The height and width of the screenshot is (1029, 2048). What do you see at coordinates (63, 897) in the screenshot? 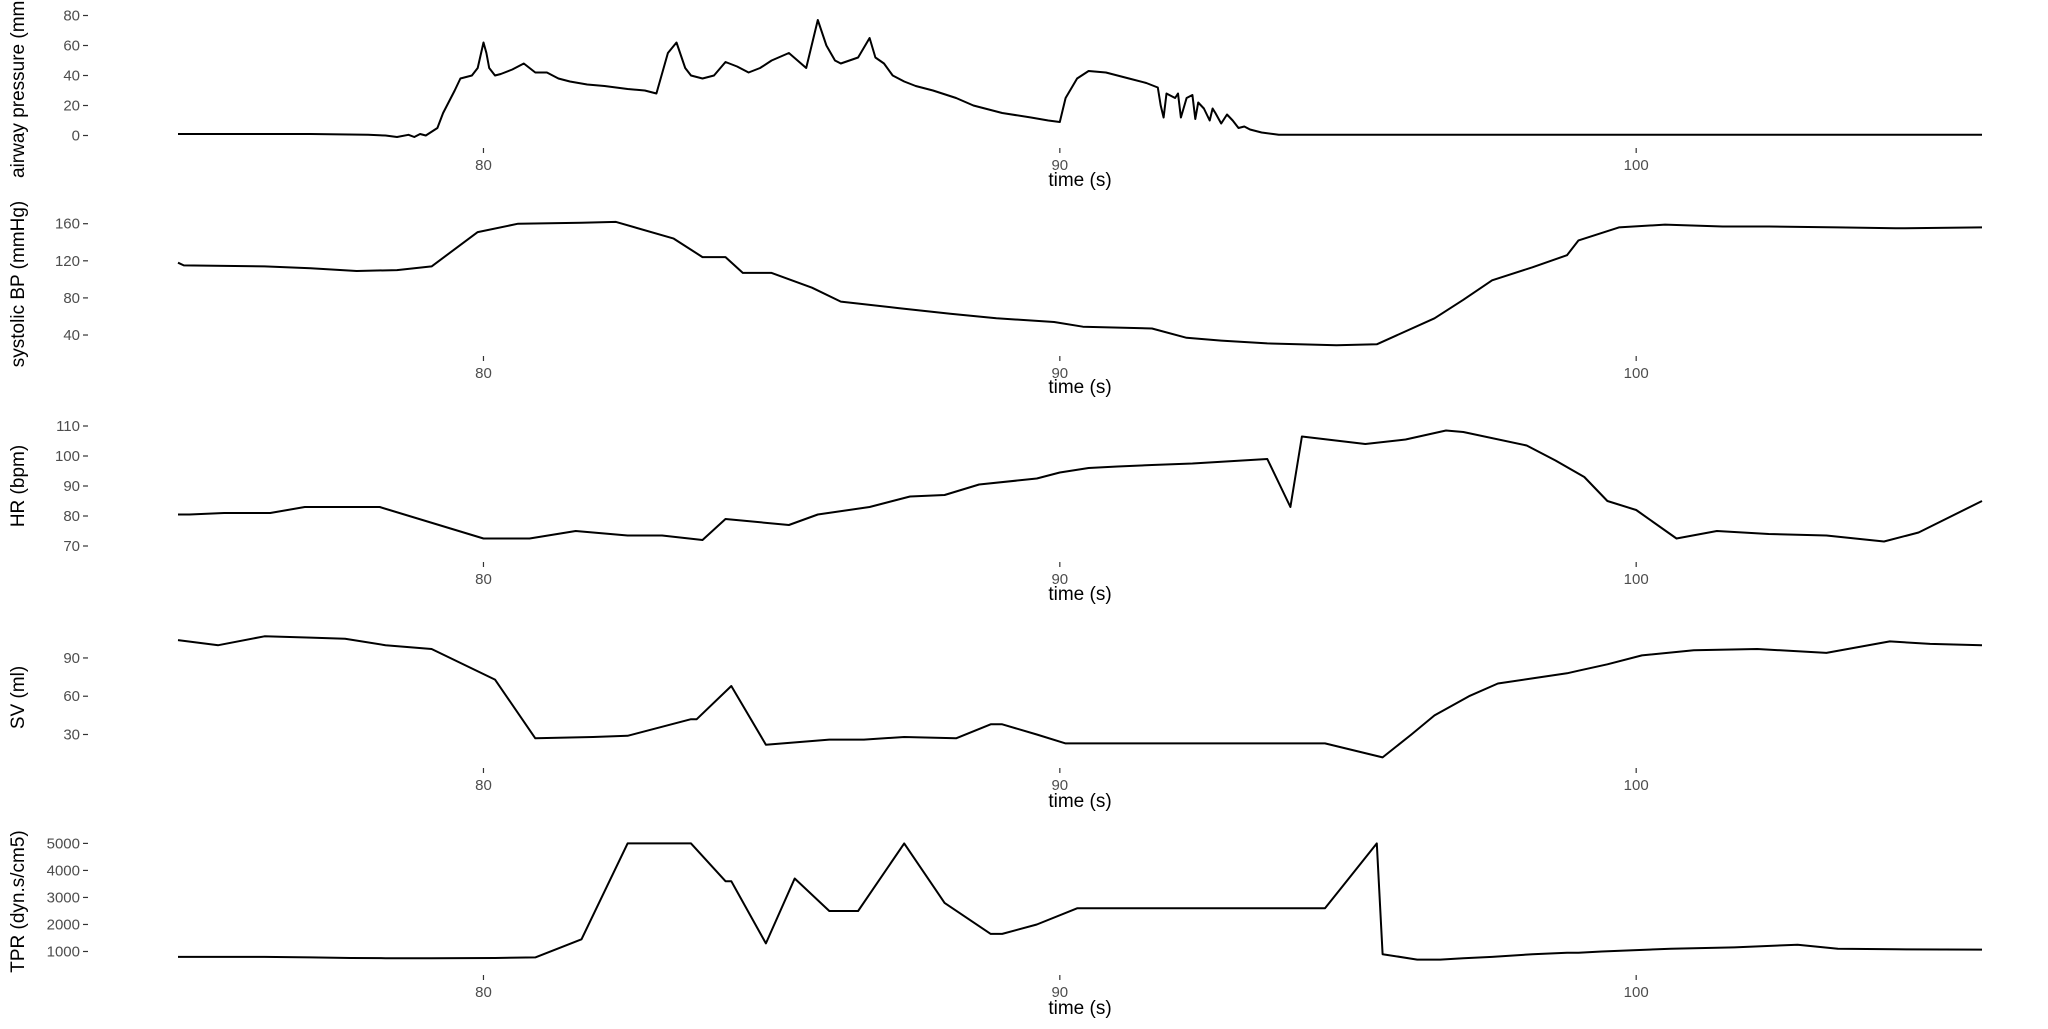
I see `y-tick-label: 3000` at bounding box center [63, 897].